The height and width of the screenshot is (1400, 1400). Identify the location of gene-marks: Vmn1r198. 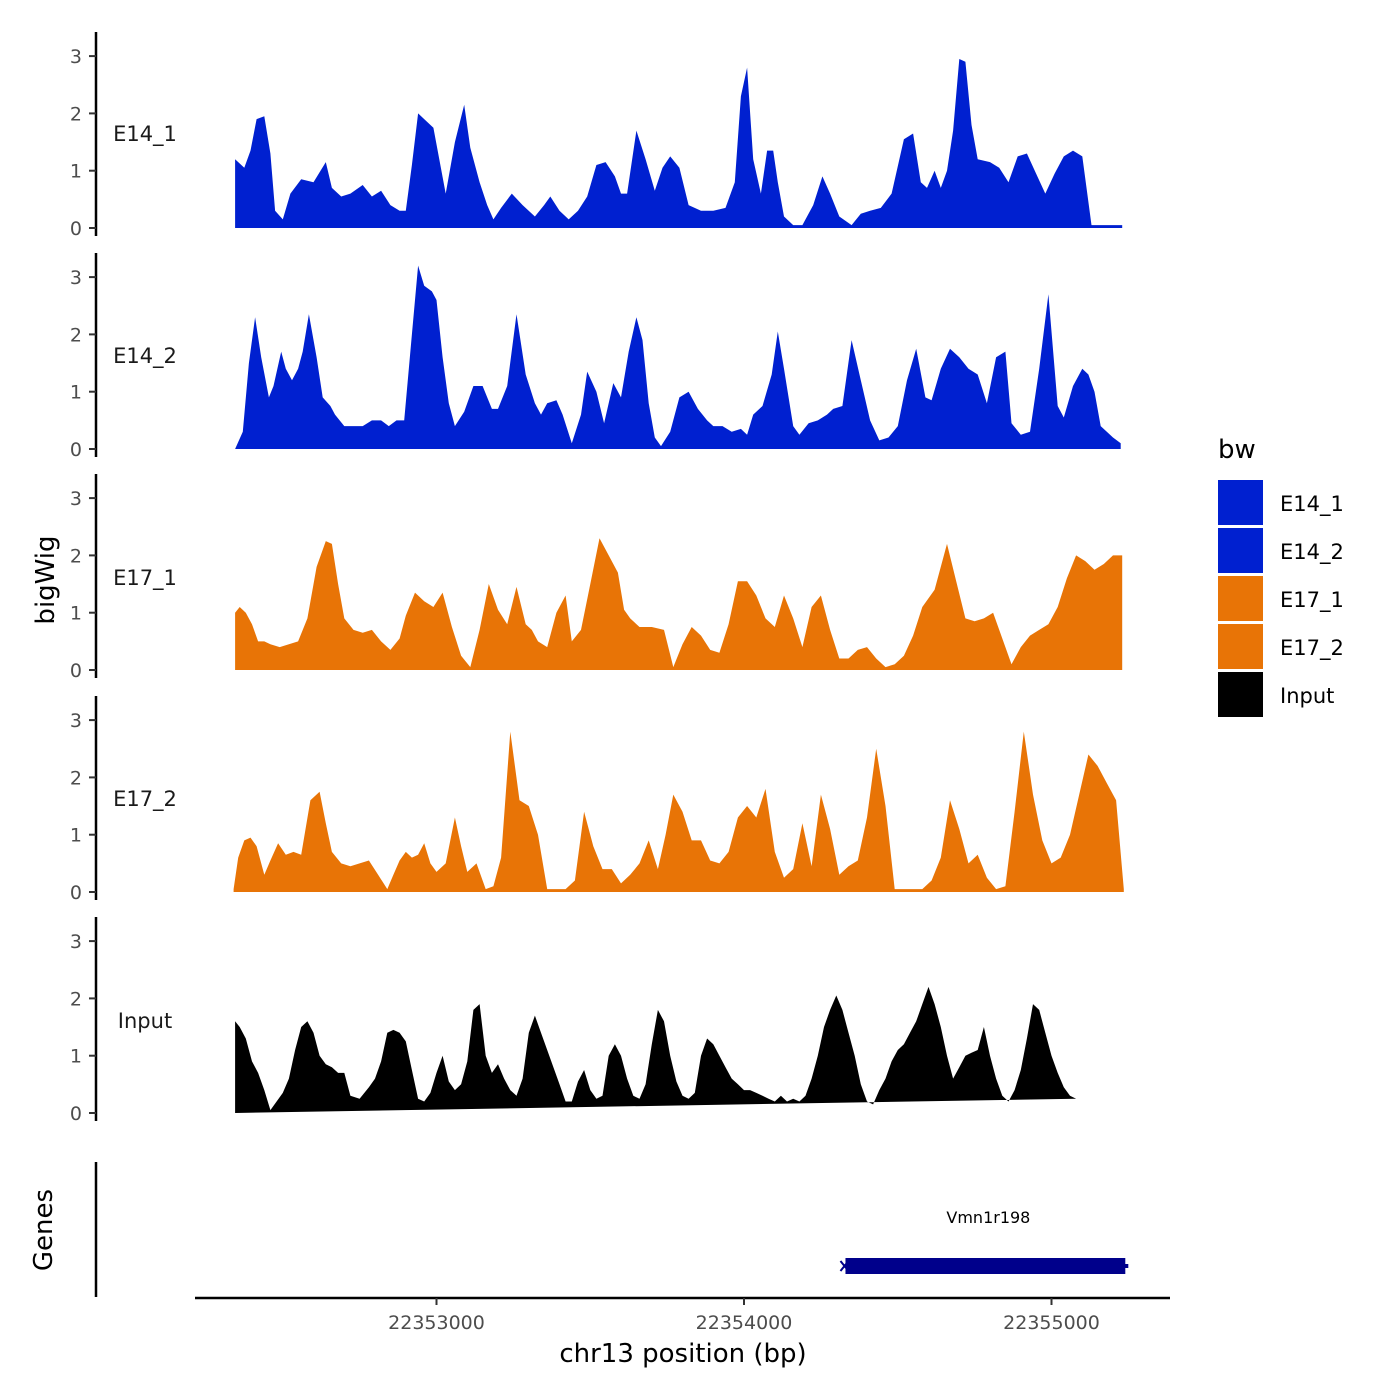
(984, 1241).